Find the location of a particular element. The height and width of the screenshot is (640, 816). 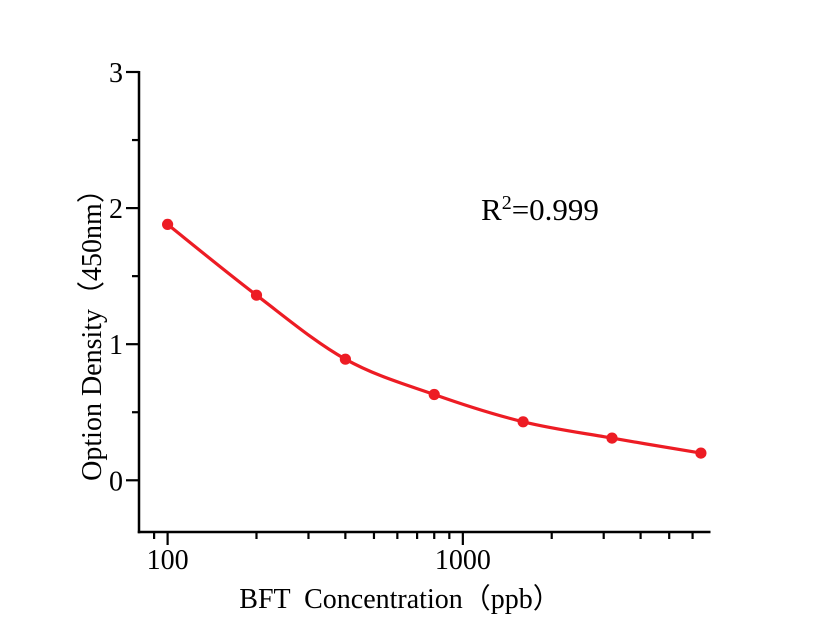

r-squared-superscript: 2 is located at coordinates (506, 203).